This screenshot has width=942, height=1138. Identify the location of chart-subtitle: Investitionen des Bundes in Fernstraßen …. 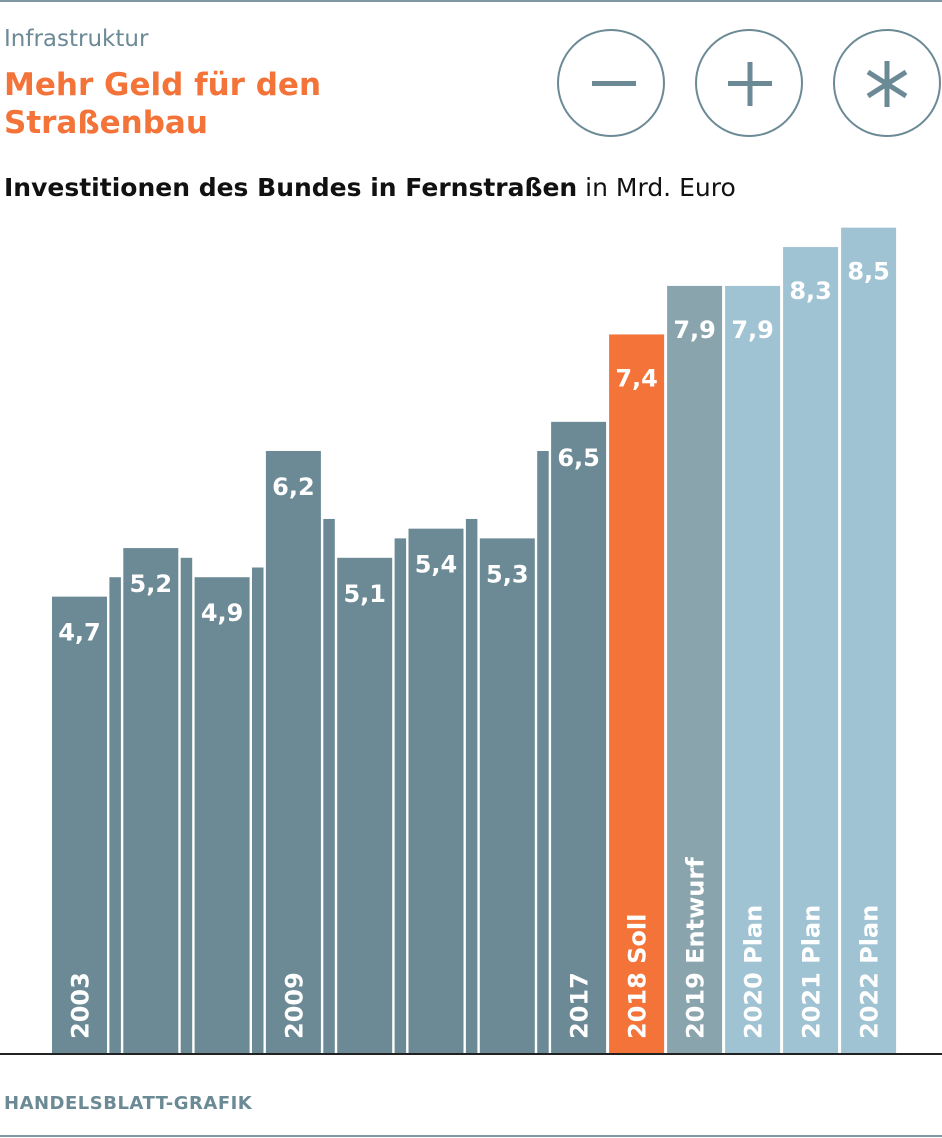
(370, 187).